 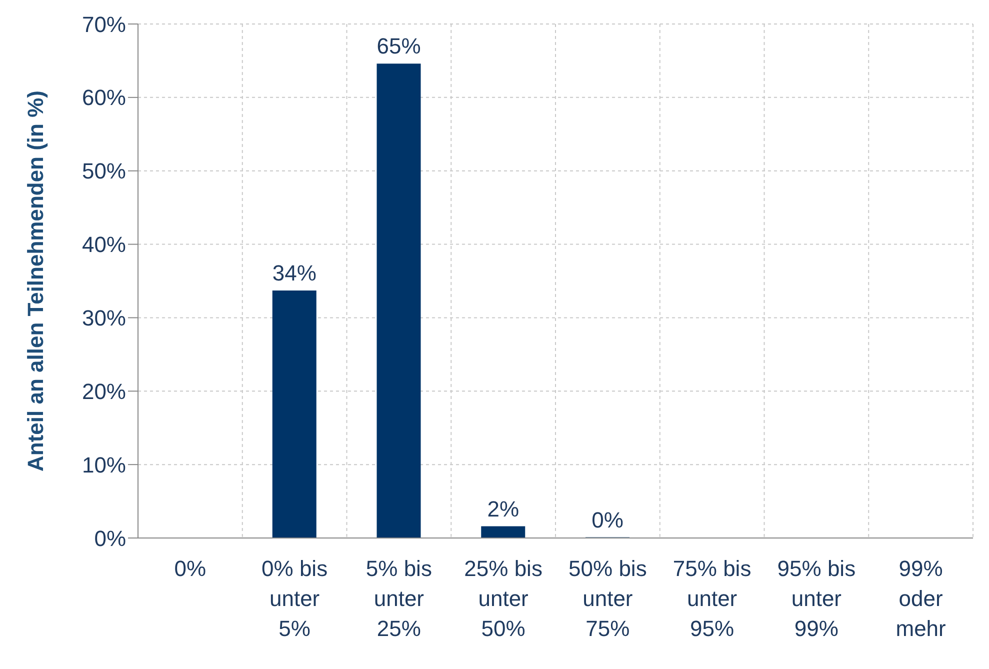 What do you see at coordinates (104, 97) in the screenshot?
I see `y-tick-label: 60%` at bounding box center [104, 97].